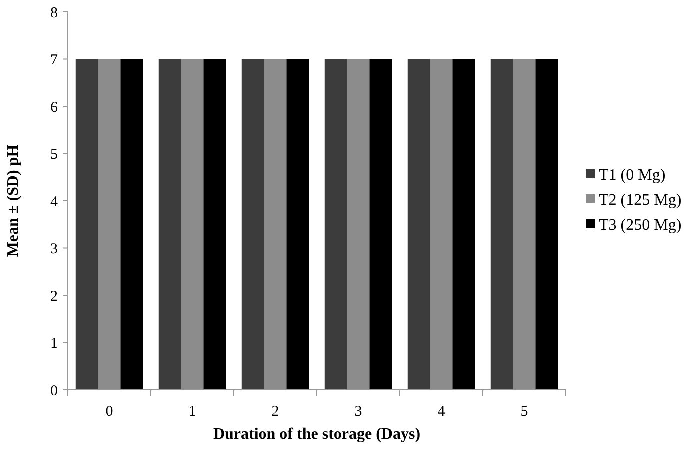 This screenshot has height=449, width=695. I want to click on legend-label: T3 (250 Mg), so click(640, 225).